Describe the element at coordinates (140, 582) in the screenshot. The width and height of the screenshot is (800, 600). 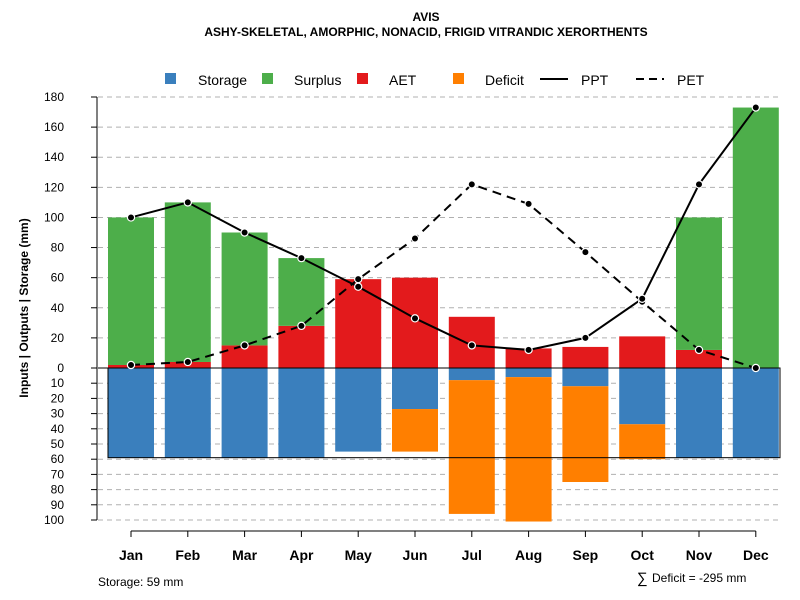
I see `storage-footer: Storage: 59 mm` at that location.